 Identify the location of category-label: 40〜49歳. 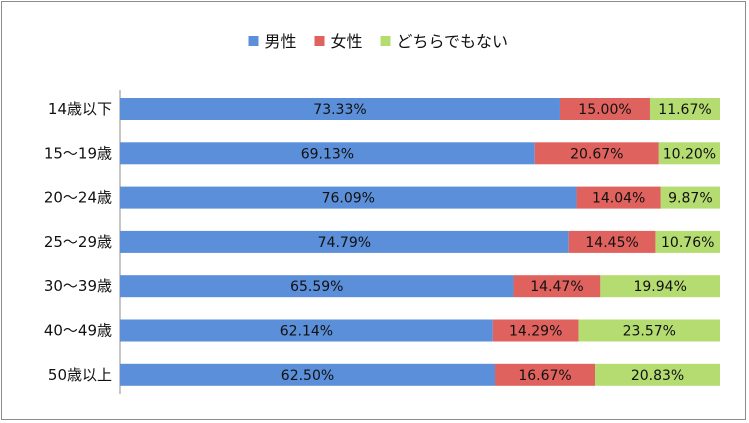
(78, 331).